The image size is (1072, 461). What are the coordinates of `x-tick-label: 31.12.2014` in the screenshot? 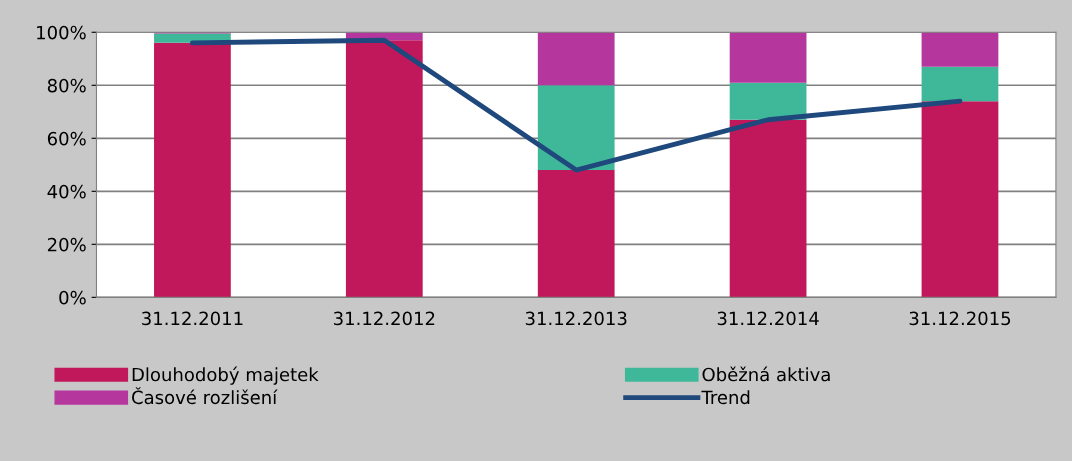 It's located at (768, 318).